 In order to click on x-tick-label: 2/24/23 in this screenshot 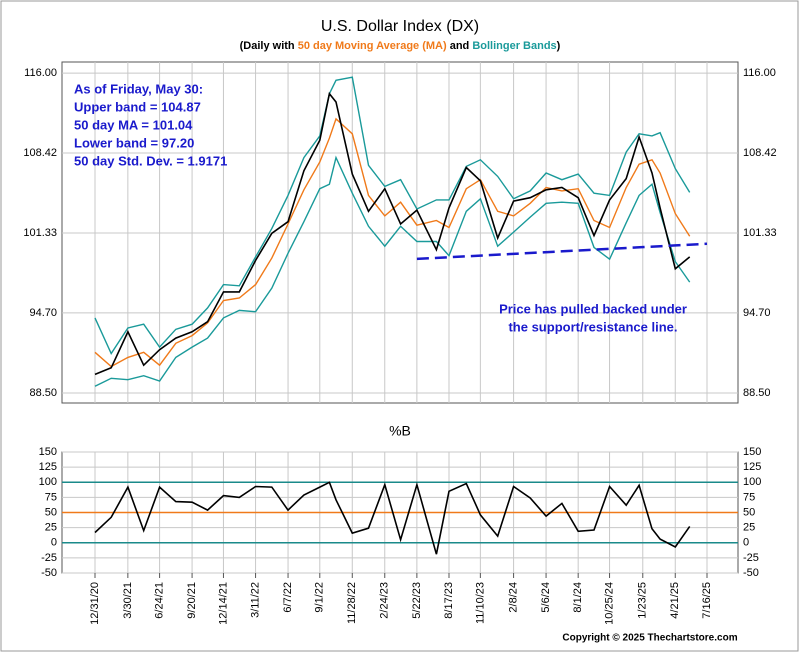, I will do `click(385, 600)`.